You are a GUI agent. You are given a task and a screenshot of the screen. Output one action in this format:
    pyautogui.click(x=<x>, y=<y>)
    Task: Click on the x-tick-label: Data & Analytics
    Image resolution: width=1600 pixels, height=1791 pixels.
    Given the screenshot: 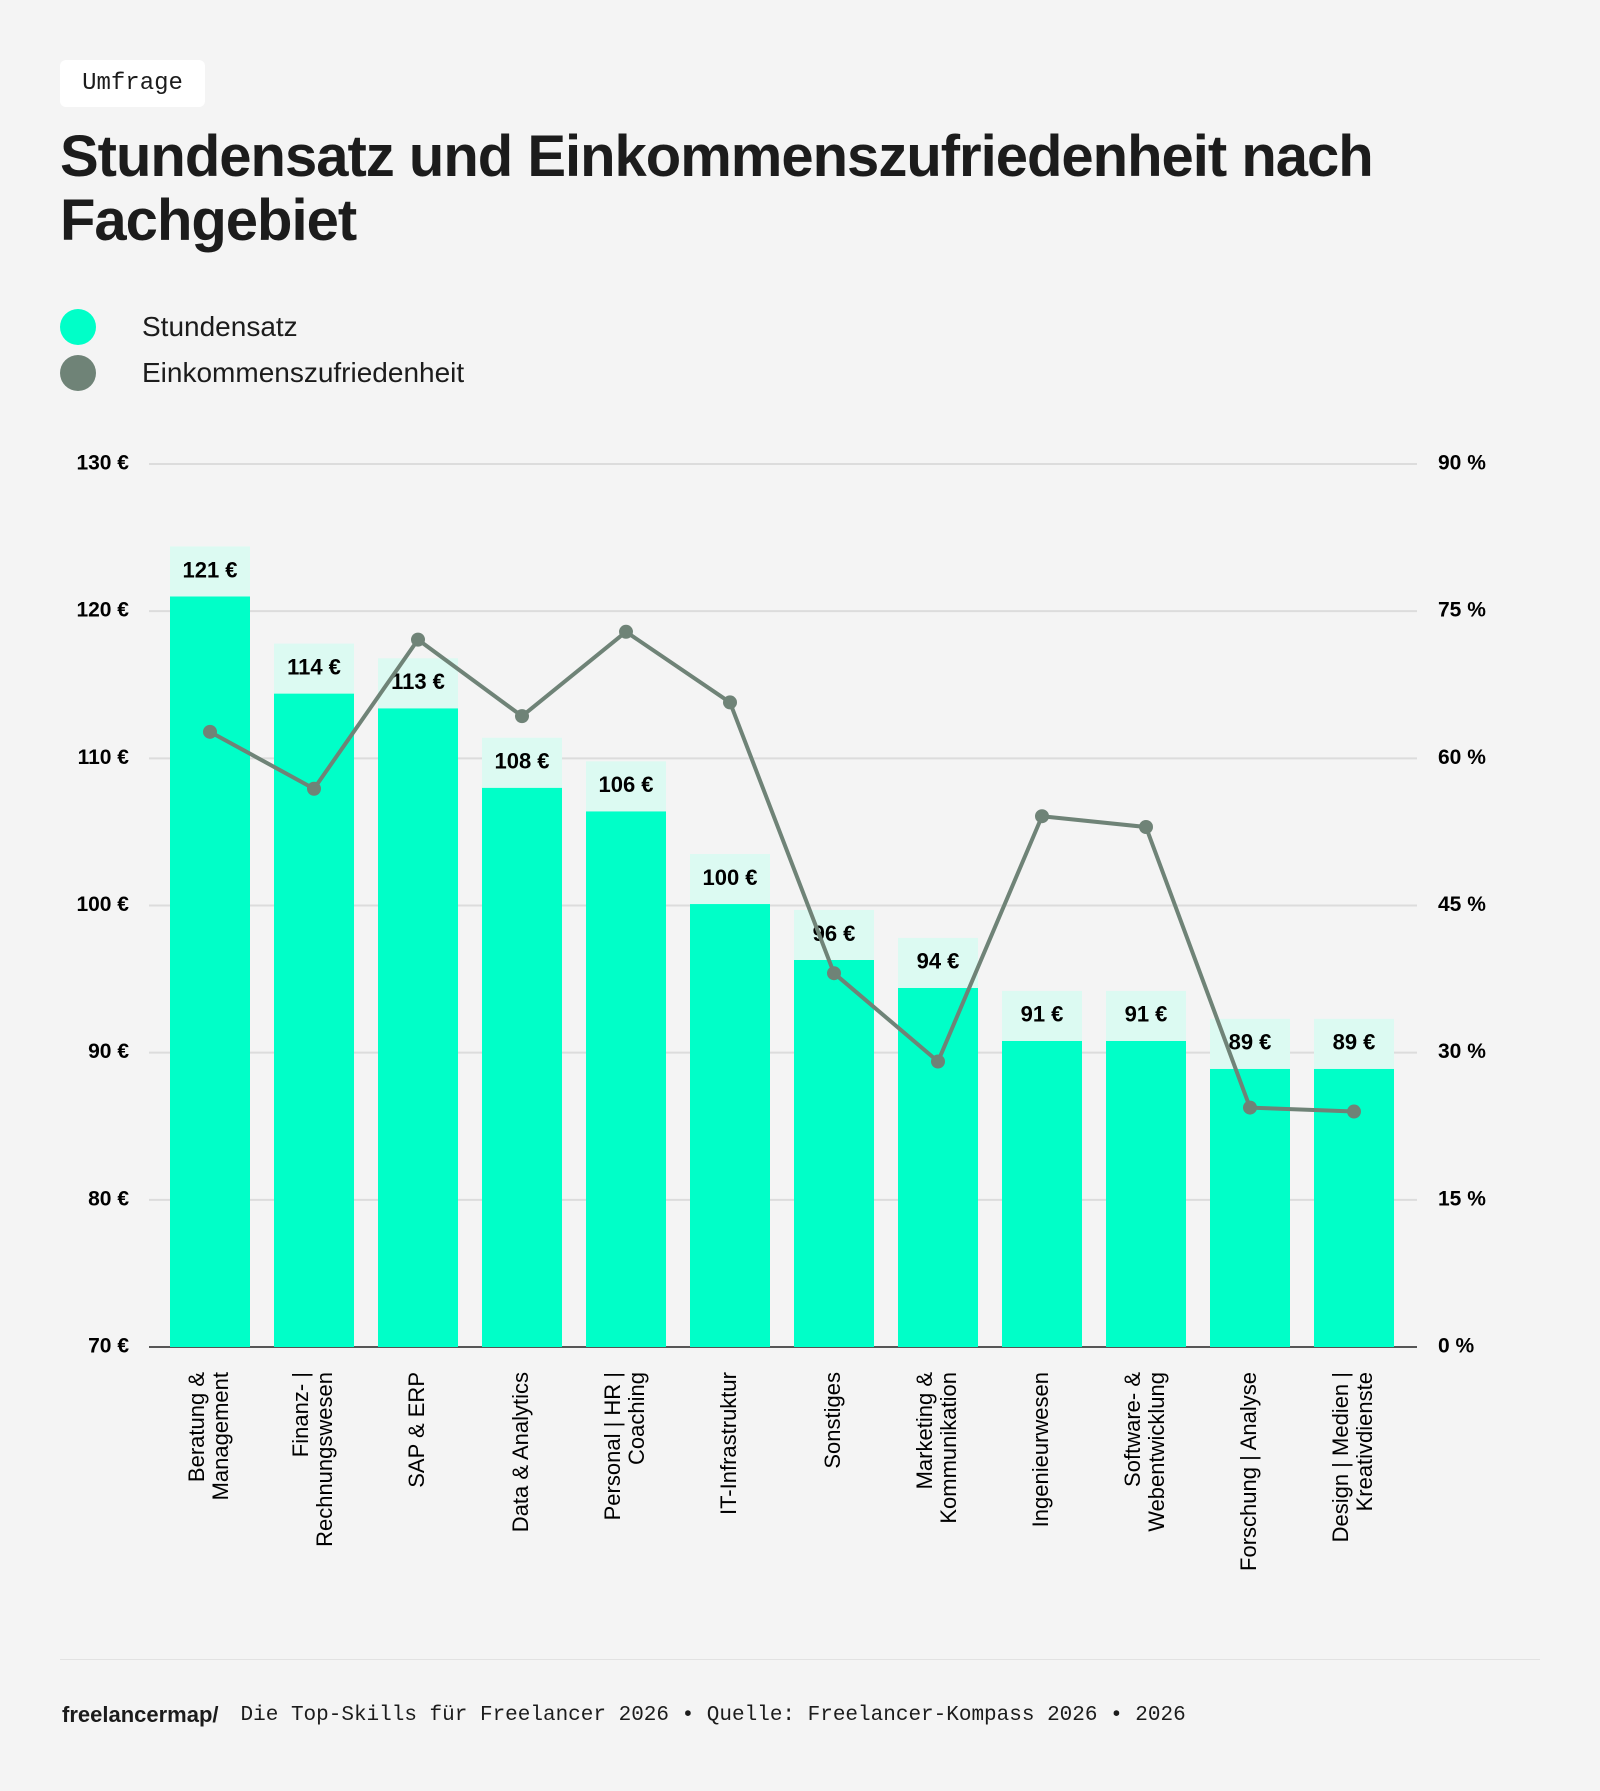 What is the action you would take?
    pyautogui.click(x=520, y=1452)
    